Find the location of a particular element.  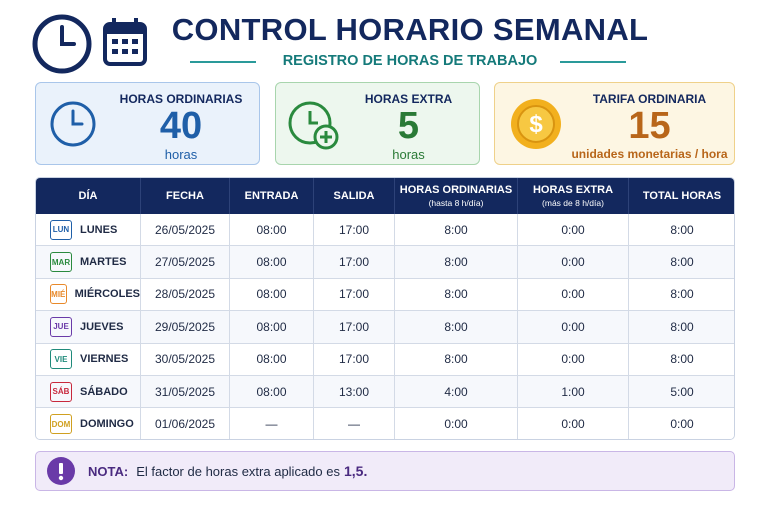

day-name: MIÉRCOLES is located at coordinates (107, 294).